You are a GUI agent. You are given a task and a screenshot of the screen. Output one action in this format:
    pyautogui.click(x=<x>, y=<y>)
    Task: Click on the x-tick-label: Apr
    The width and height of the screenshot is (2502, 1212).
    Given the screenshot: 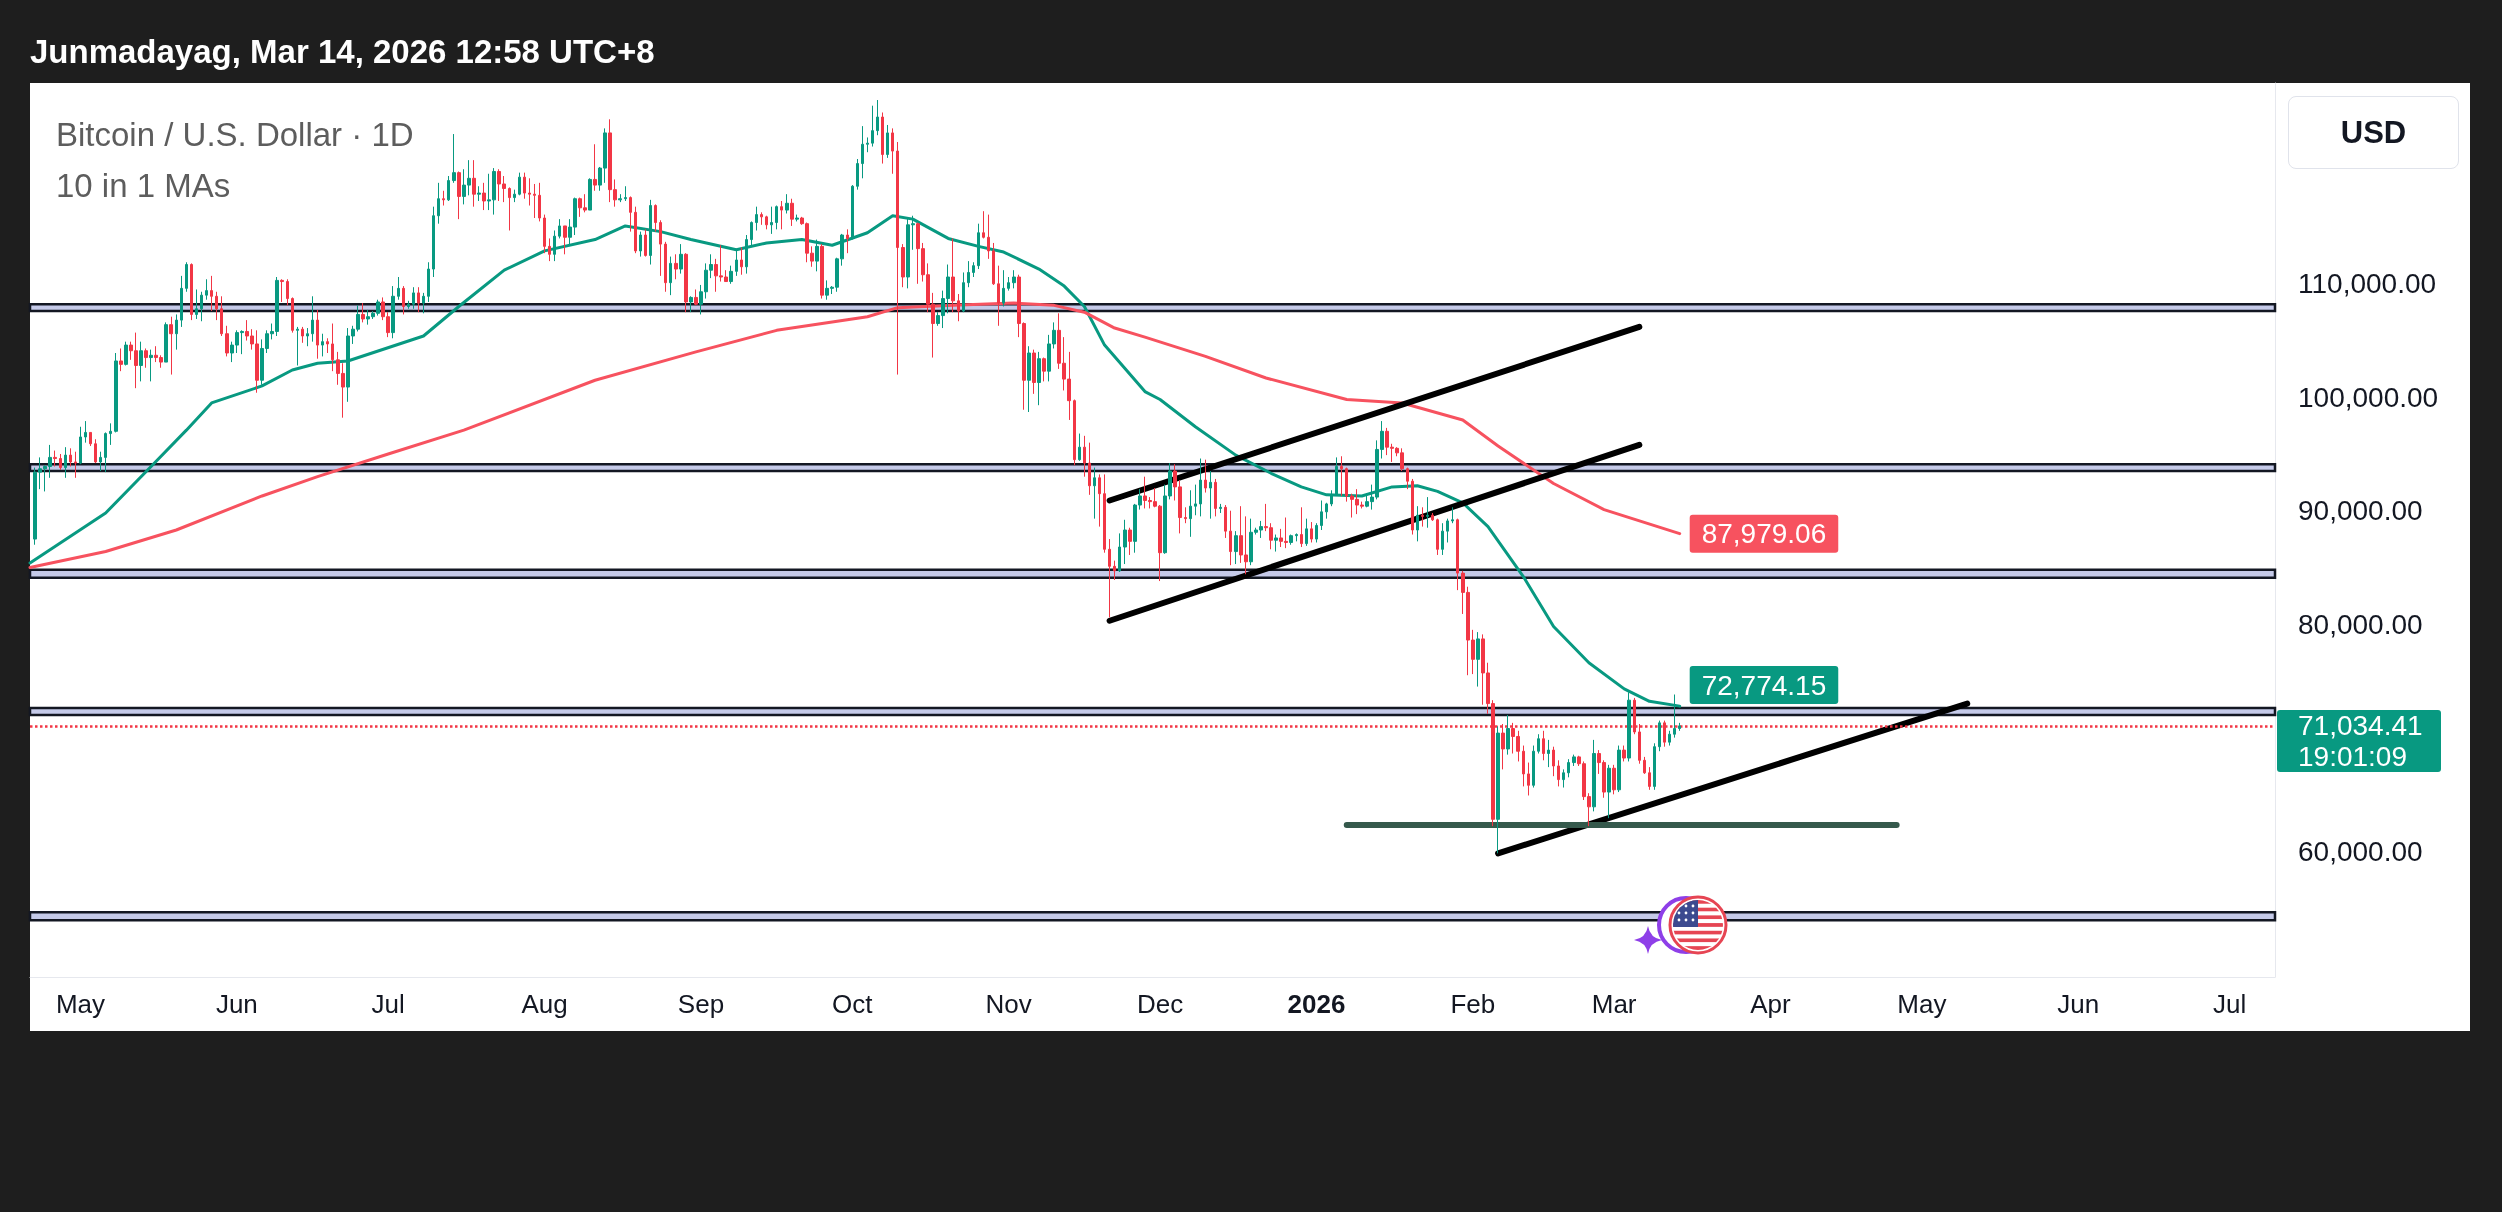 What is the action you would take?
    pyautogui.click(x=1771, y=1004)
    